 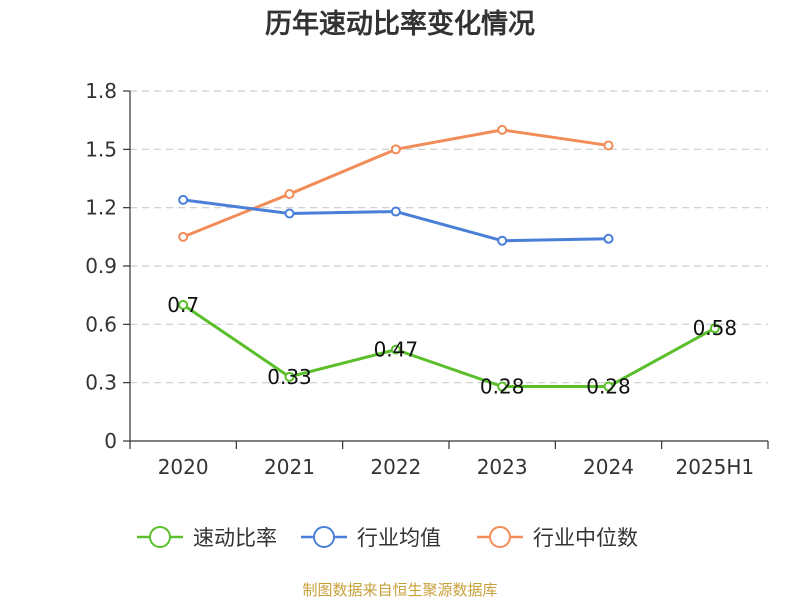 What do you see at coordinates (101, 383) in the screenshot?
I see `y-tick-label: 0.3` at bounding box center [101, 383].